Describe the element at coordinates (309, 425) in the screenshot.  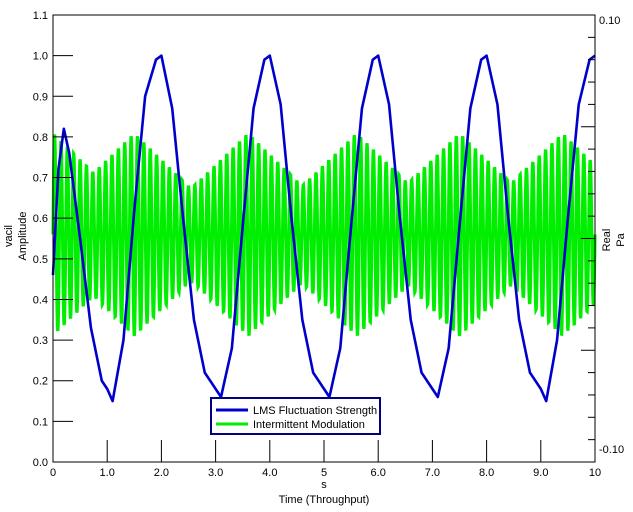
I see `legend-label-intermittent-modulation: Intermittent Modulation` at that location.